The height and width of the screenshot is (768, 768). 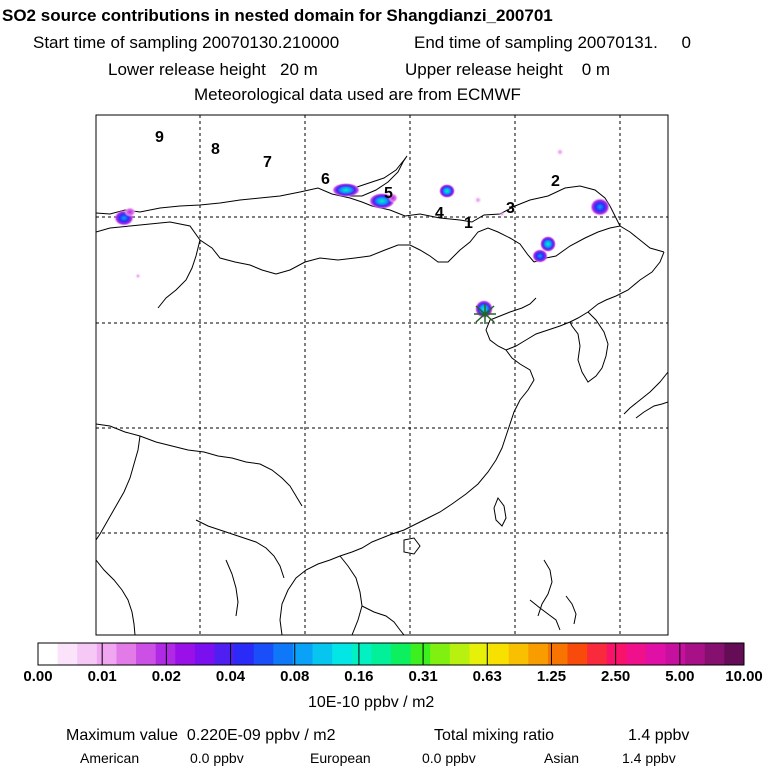 I want to click on colorbar-tick-label: 0.04, so click(x=230, y=676).